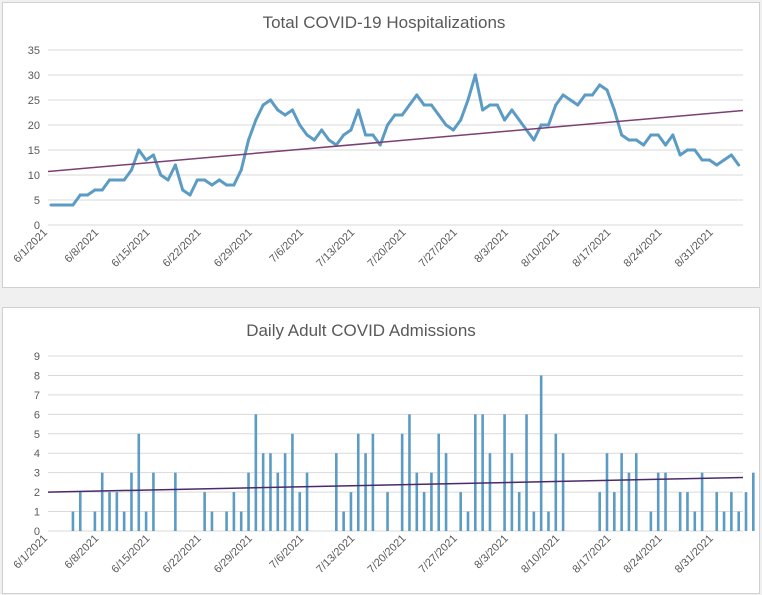  Describe the element at coordinates (34, 76) in the screenshot. I see `y-tick-label: 30` at that location.